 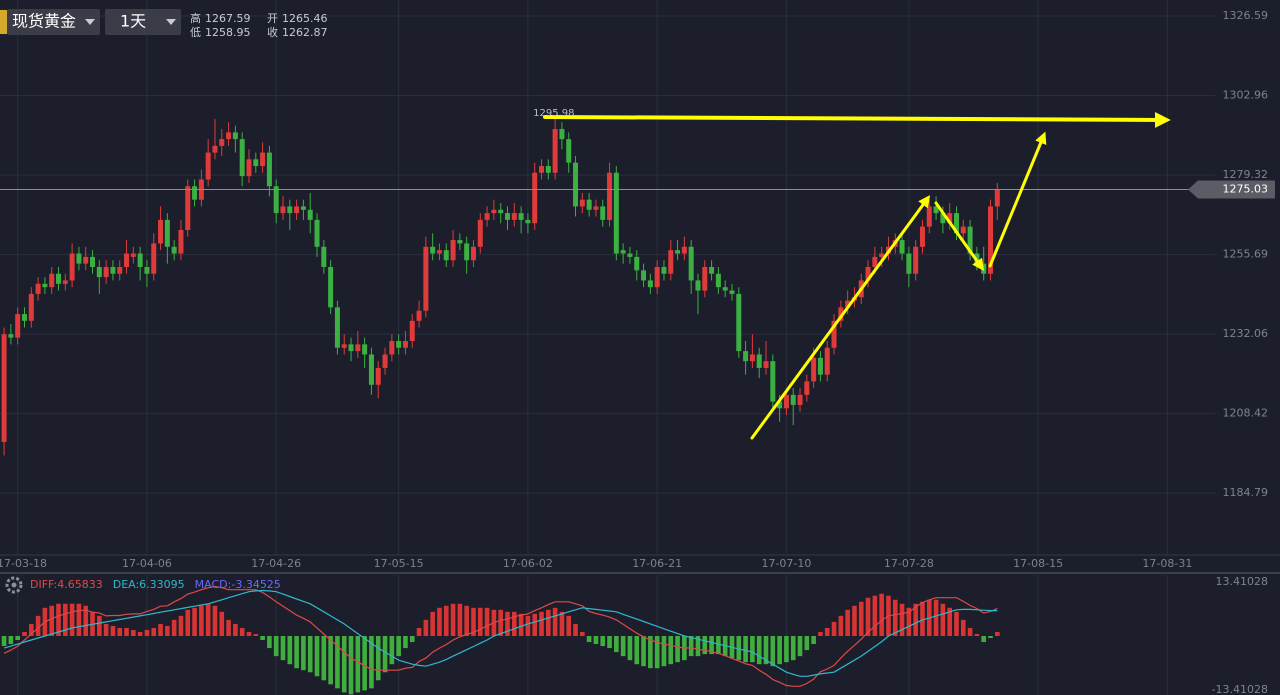 What do you see at coordinates (276, 563) in the screenshot?
I see `x-tick-label: 17-04-26` at bounding box center [276, 563].